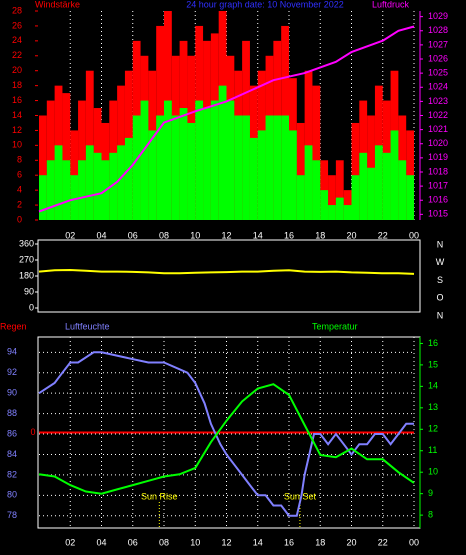 This screenshot has height=555, width=466. What do you see at coordinates (17, 85) in the screenshot?
I see `y-tick-label: 18` at bounding box center [17, 85].